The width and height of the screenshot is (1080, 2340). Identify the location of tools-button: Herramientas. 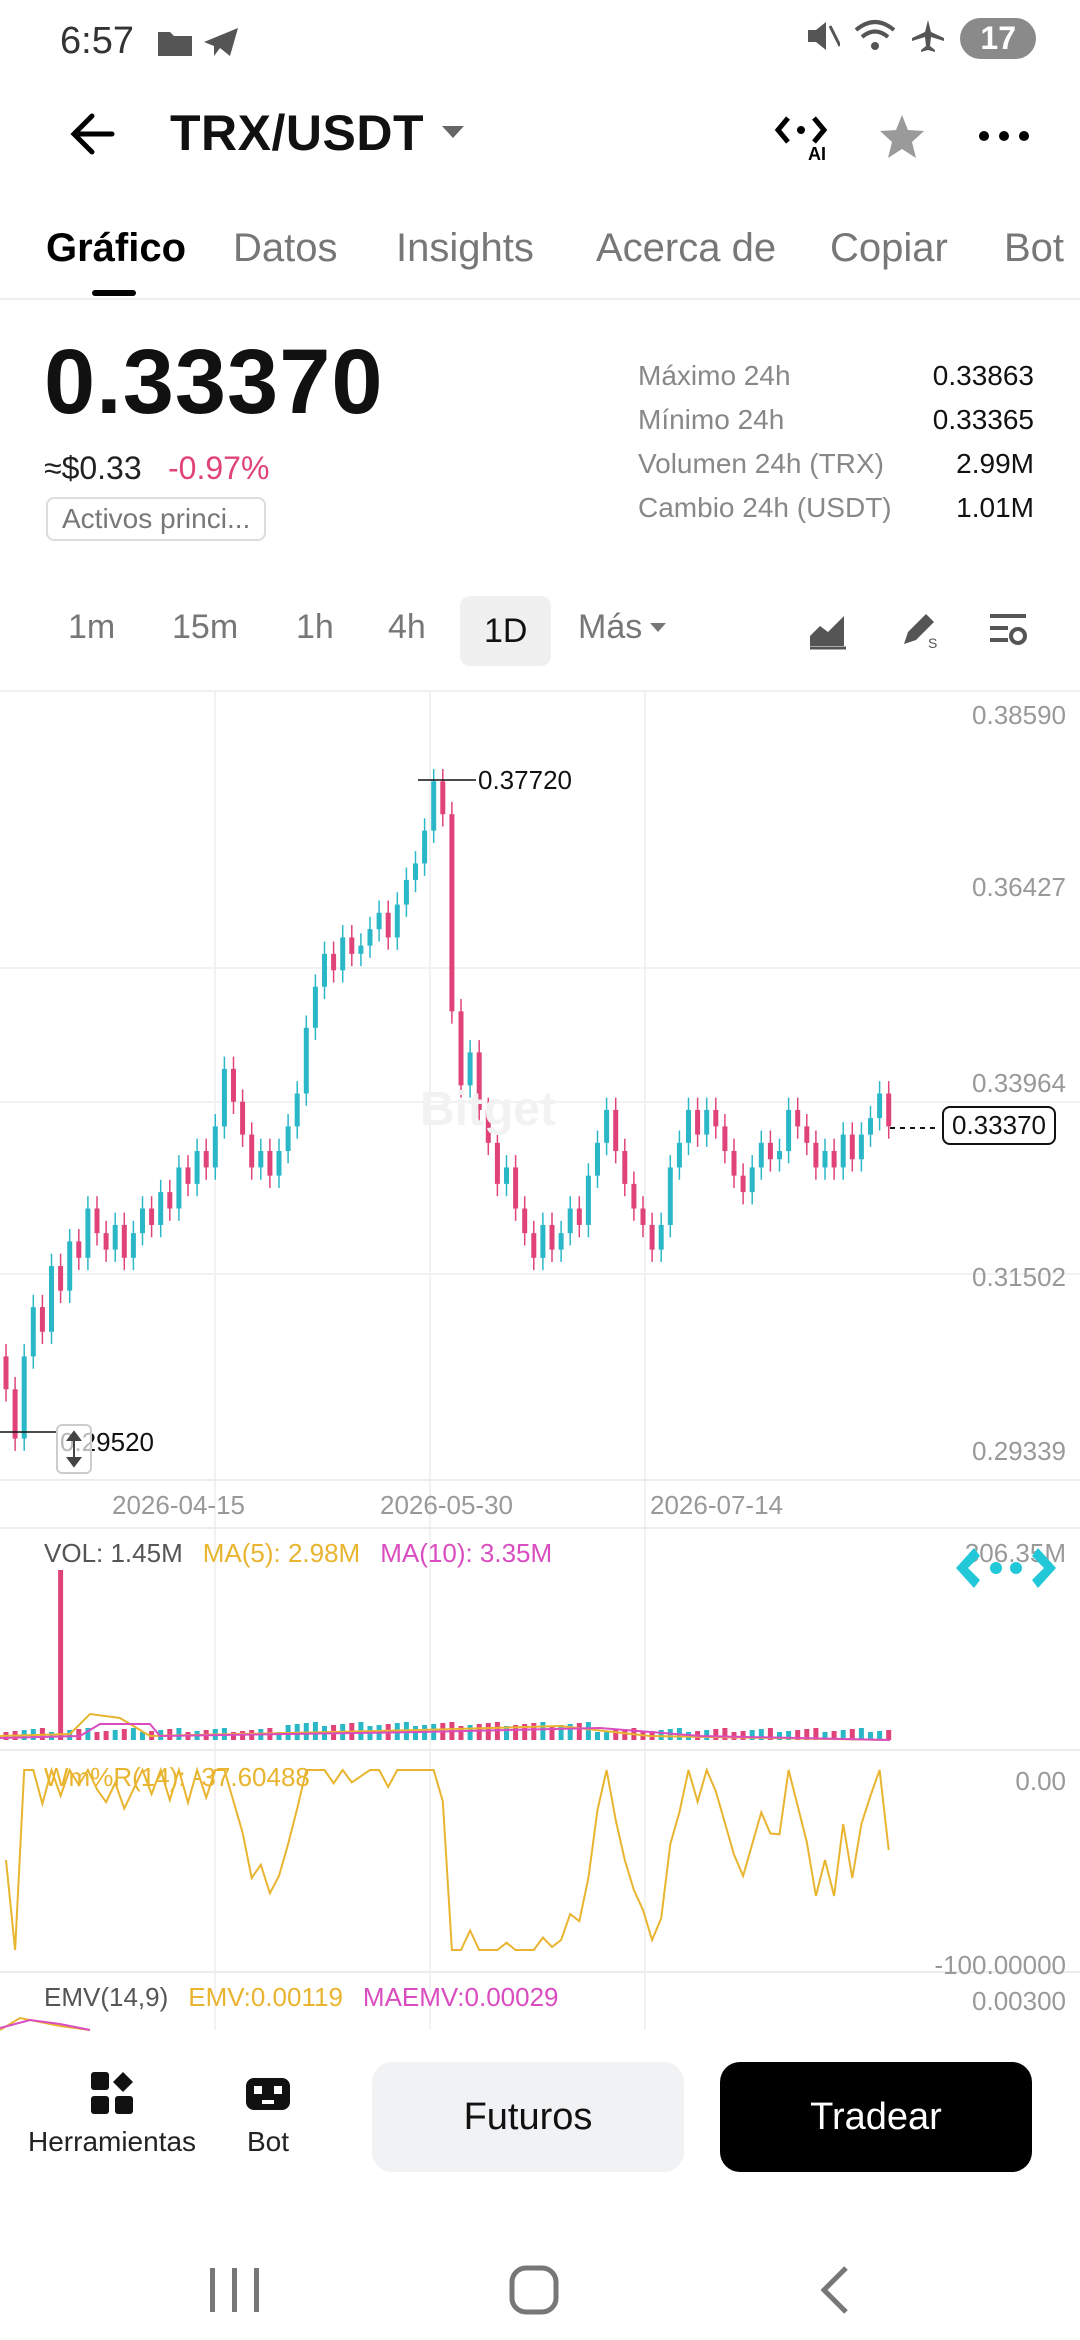
(112, 2114).